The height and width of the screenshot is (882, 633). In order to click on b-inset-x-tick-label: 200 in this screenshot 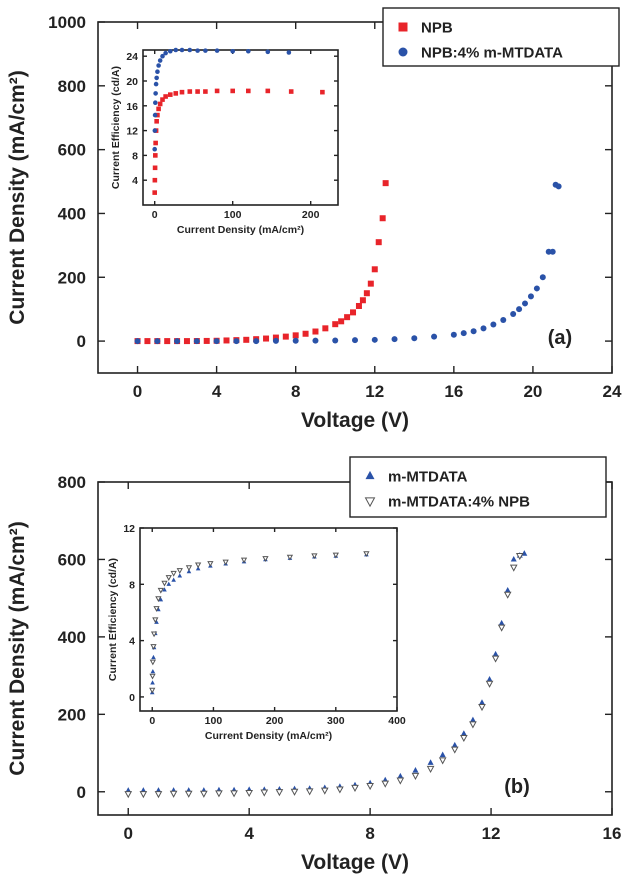, I will do `click(275, 721)`.